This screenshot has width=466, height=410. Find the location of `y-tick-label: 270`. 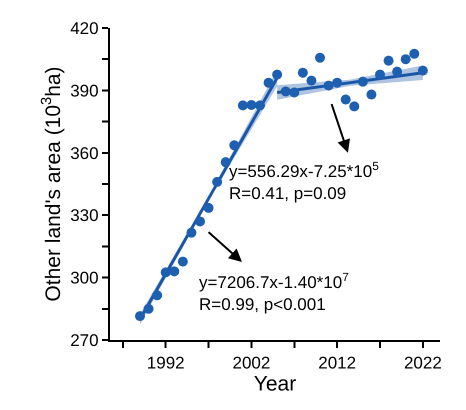

y-tick-label: 270 is located at coordinates (84, 340).